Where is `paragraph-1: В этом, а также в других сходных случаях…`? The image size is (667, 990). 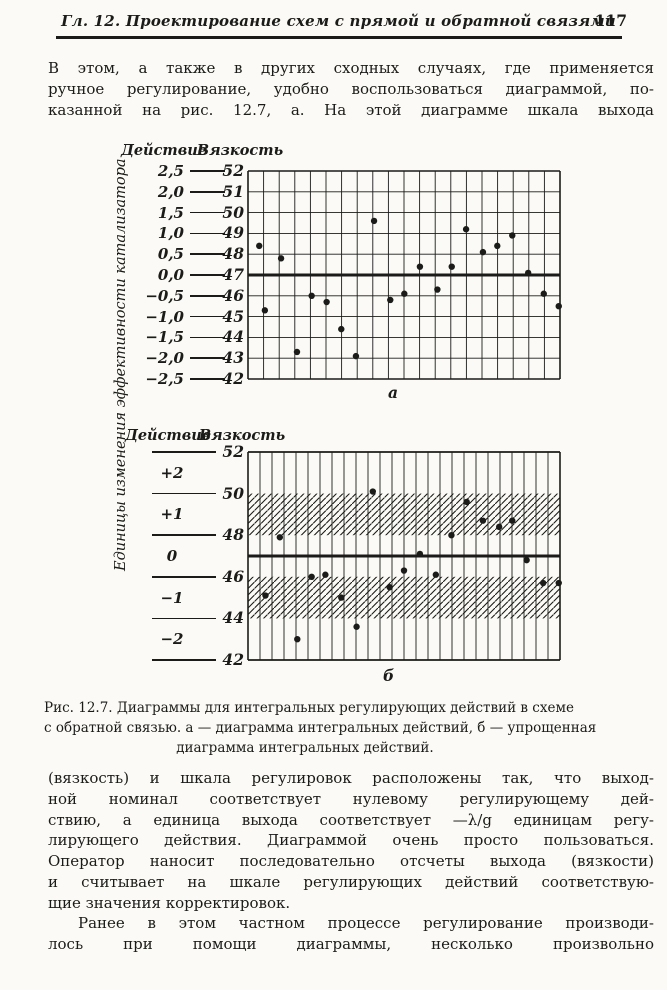
paragraph-1: В этом, а также в других сходных случаях… is located at coordinates (351, 89).